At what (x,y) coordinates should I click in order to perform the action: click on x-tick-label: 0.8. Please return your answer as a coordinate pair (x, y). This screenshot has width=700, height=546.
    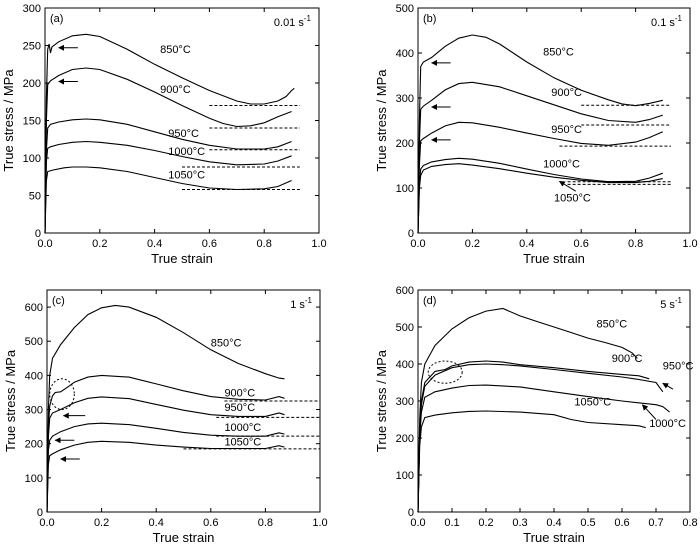
    Looking at the image, I should click on (635, 244).